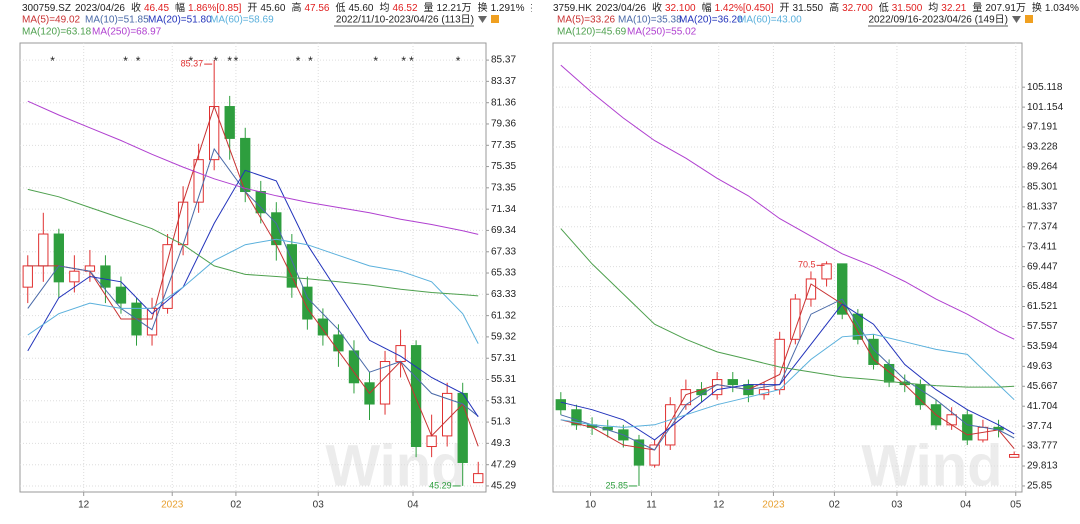  Describe the element at coordinates (711, 20) in the screenshot. I see `legend-entry: MA(20)=36.20` at that location.